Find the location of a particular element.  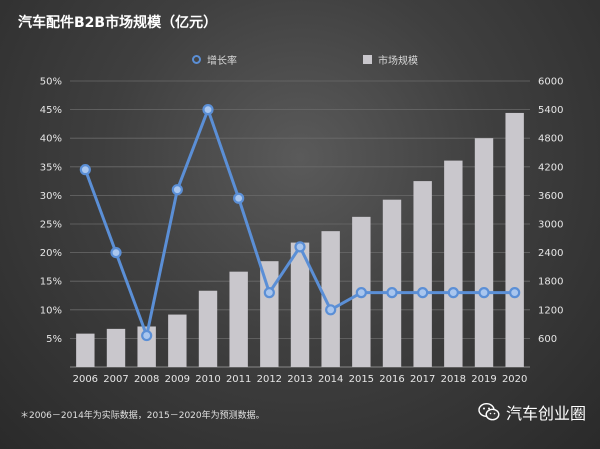

x-tick-label: 2016 is located at coordinates (391, 379).